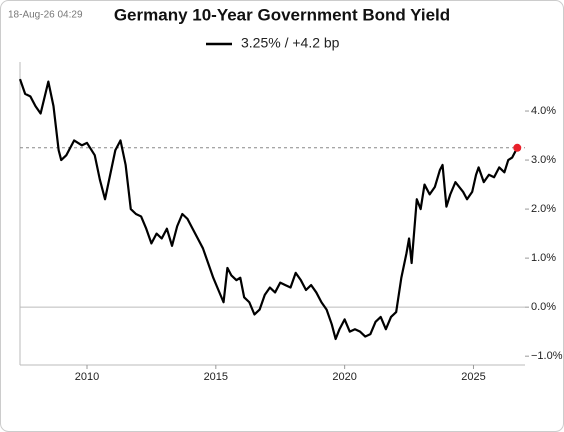  Describe the element at coordinates (282, 14) in the screenshot. I see `chart-title: Germany 10-Year Government Bond Yield` at that location.